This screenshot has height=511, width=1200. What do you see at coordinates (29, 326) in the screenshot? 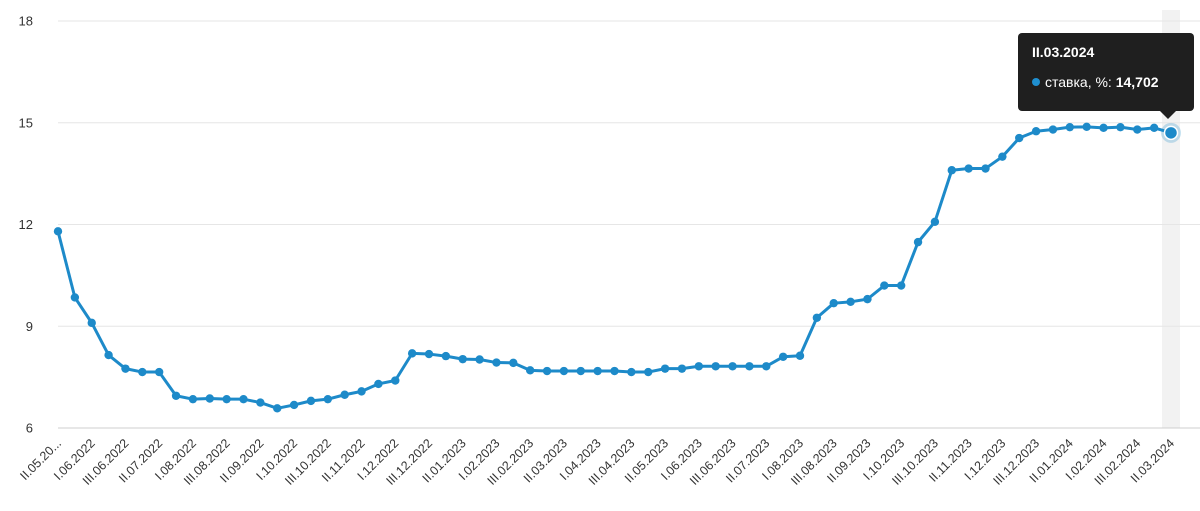
I see `y-tick-label: 9` at bounding box center [29, 326].